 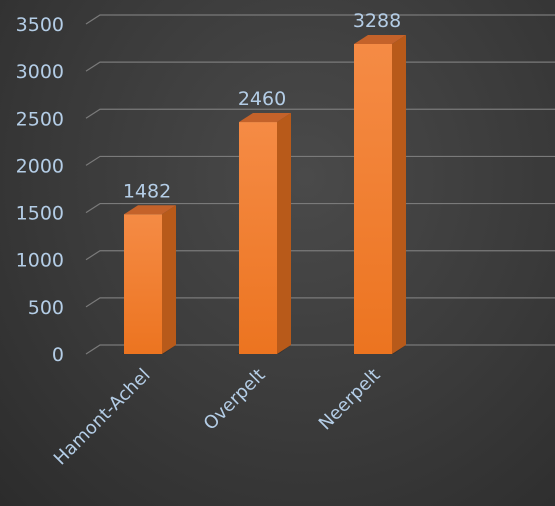 What do you see at coordinates (102, 417) in the screenshot?
I see `x-category-label: Hamont-Achel` at bounding box center [102, 417].